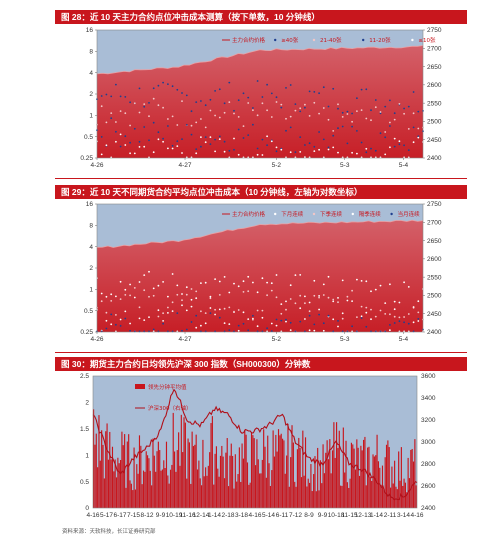 This screenshot has width=500, height=542. Describe the element at coordinates (404, 339) in the screenshot. I see `x-tick-label: 5-4` at that location.